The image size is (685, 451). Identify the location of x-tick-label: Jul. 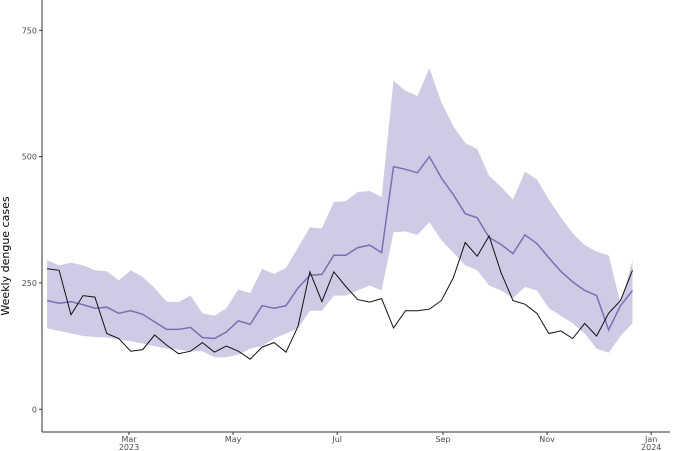
(336, 439).